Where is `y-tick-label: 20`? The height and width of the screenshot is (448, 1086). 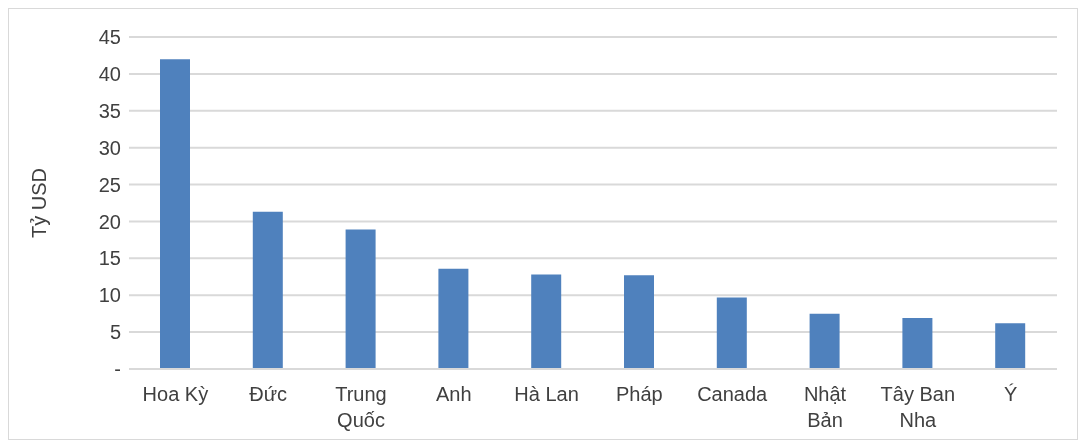 y-tick-label: 20 is located at coordinates (109, 221).